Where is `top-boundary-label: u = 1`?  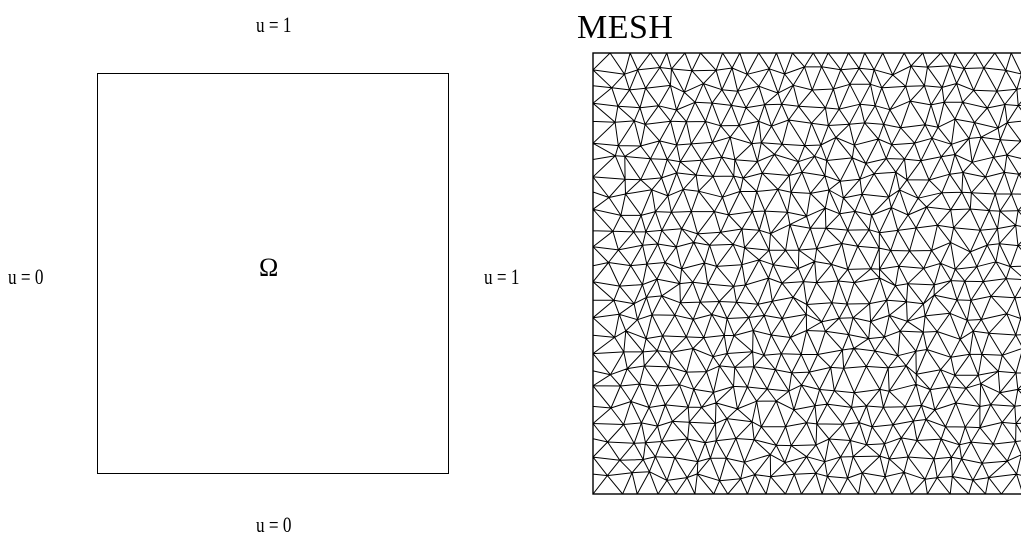
top-boundary-label: u = 1 is located at coordinates (274, 24).